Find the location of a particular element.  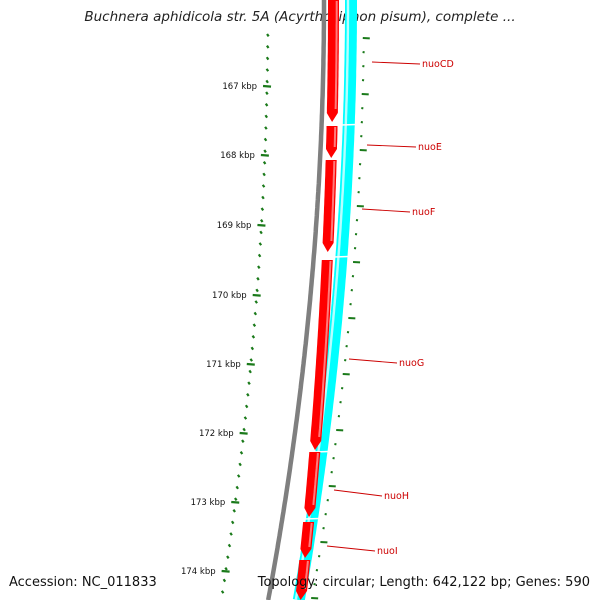

gene-label-nuoE: nuoE is located at coordinates (430, 147).